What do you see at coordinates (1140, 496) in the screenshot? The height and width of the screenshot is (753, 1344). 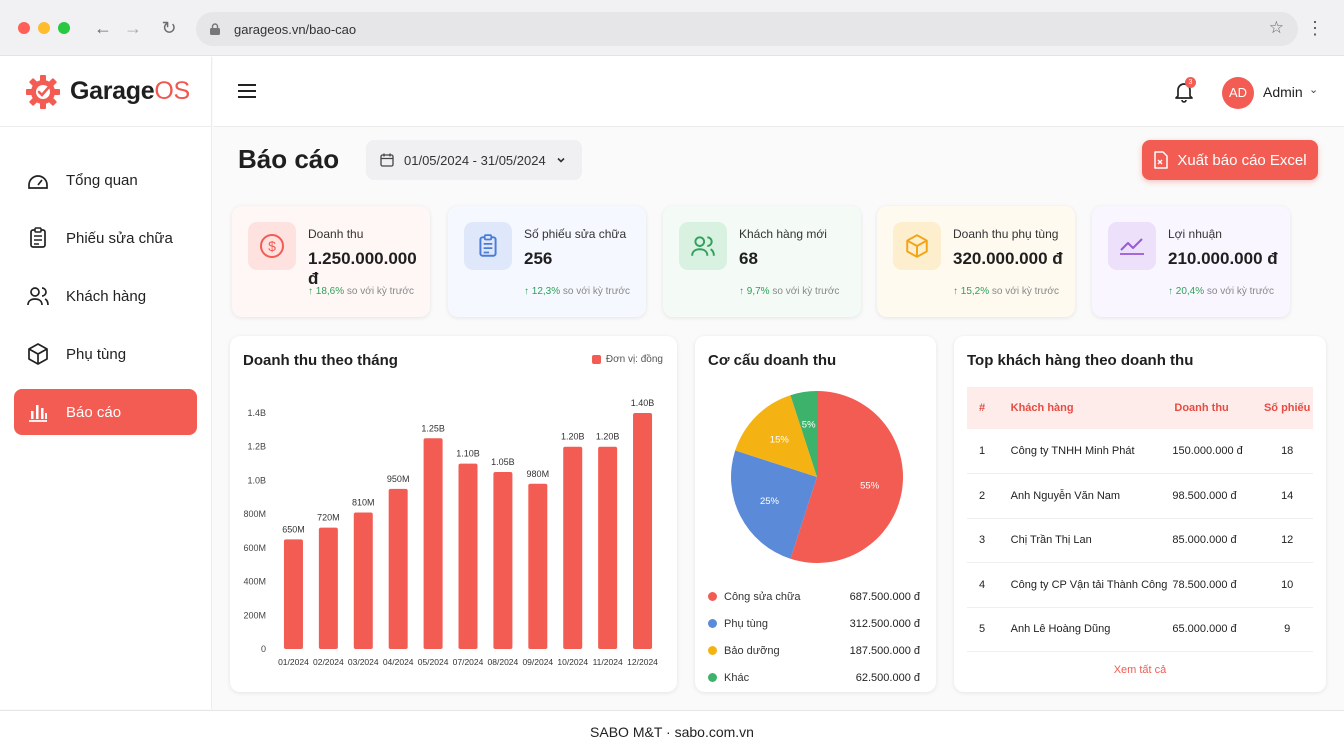 I see `table-row: 2 Anh Nguyễn Văn Nam 98.500.000 đ 14` at bounding box center [1140, 496].